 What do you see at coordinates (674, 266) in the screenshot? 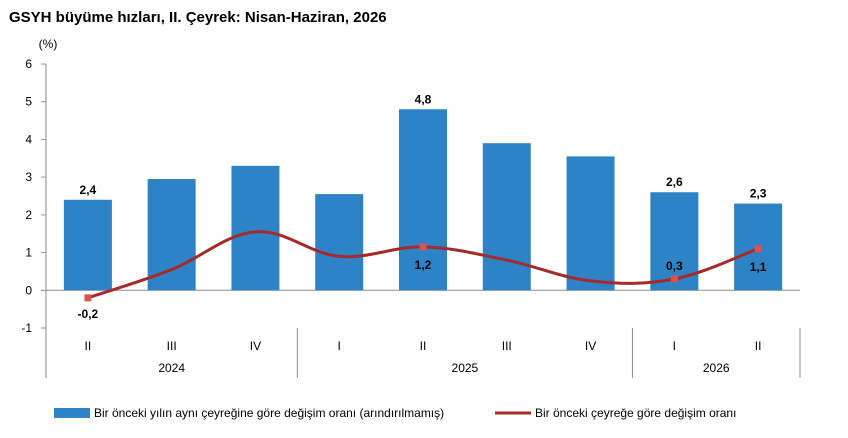
I see `line-value-label: 0,3` at bounding box center [674, 266].